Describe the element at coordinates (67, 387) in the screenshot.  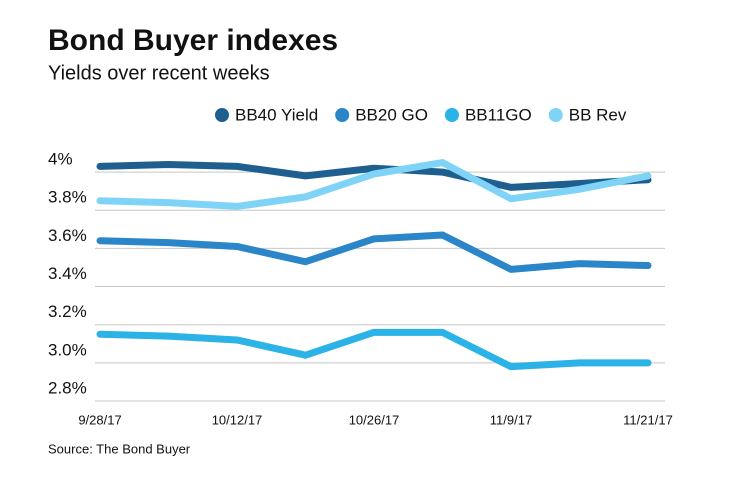
I see `y-tick-label: 2.8%` at that location.